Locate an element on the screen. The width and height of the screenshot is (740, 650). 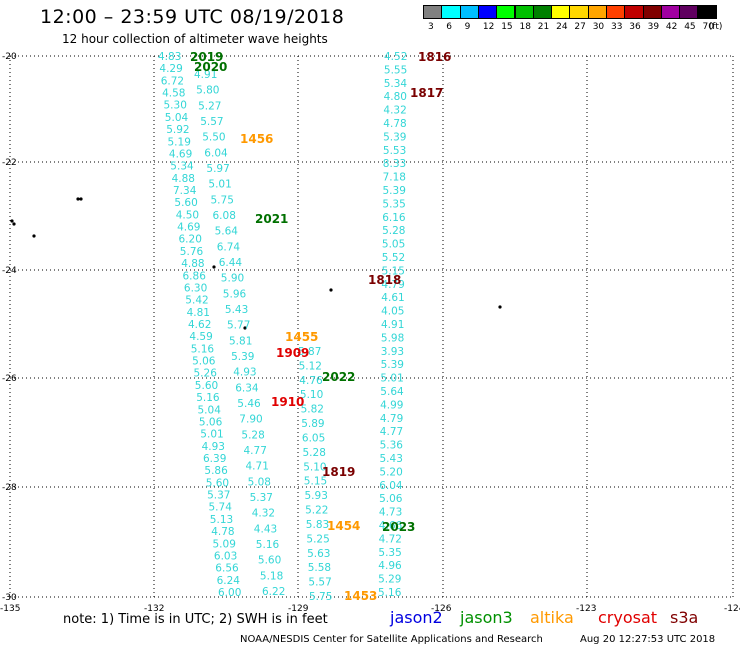
wave-height-value: 6.22 is located at coordinates (273, 592).